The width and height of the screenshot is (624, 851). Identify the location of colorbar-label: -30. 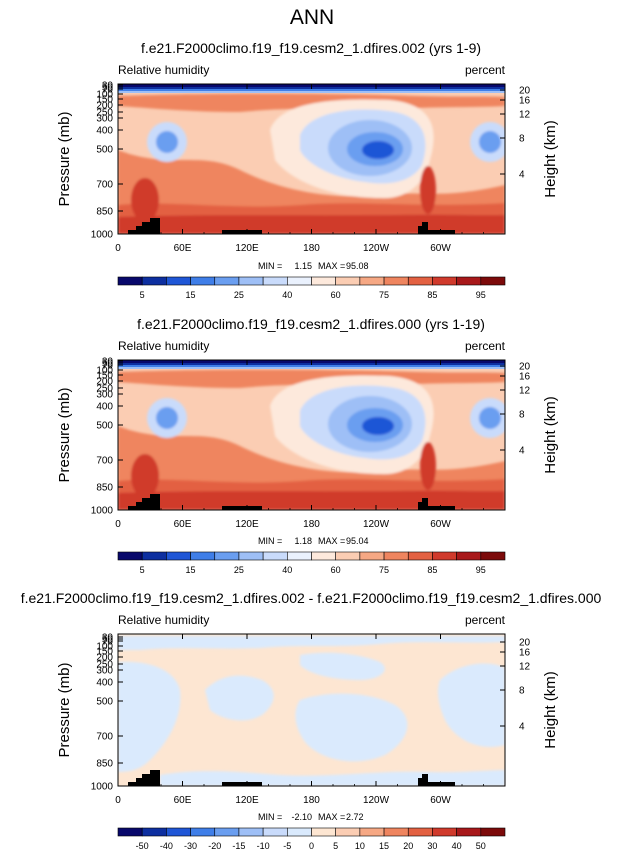
(190, 846).